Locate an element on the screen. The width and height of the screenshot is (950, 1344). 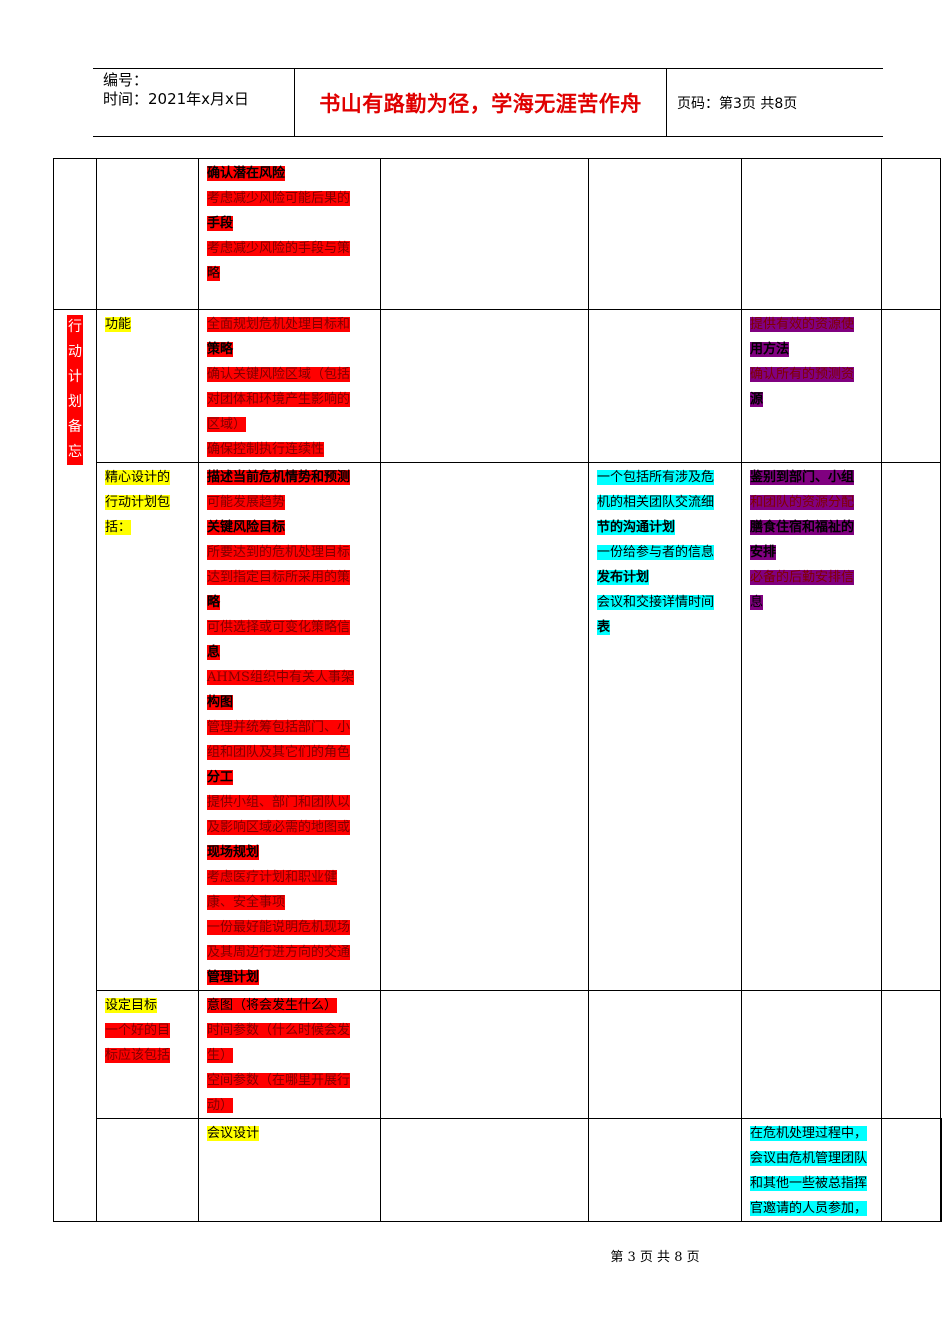
section-label: 行 动 计 划 备 忘 is located at coordinates (75, 390).